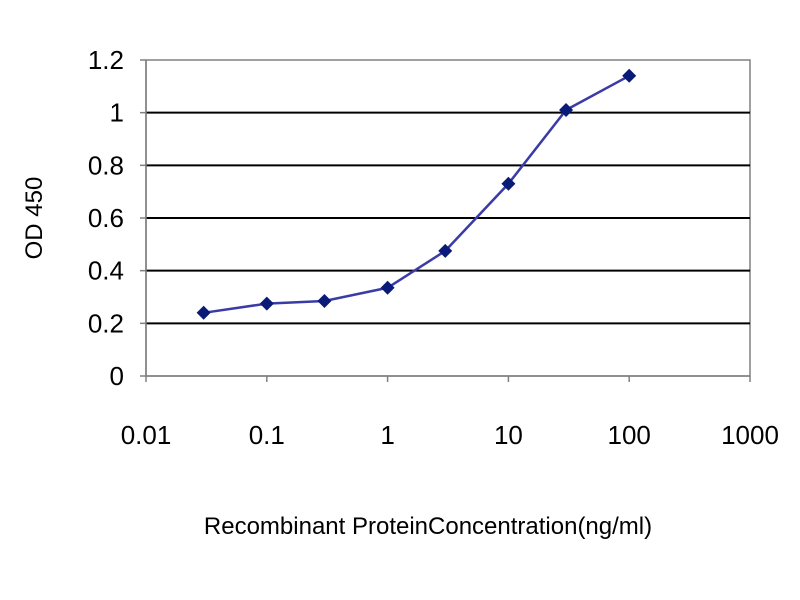 The image size is (800, 600). What do you see at coordinates (750, 435) in the screenshot?
I see `x-tick-label: 1000` at bounding box center [750, 435].